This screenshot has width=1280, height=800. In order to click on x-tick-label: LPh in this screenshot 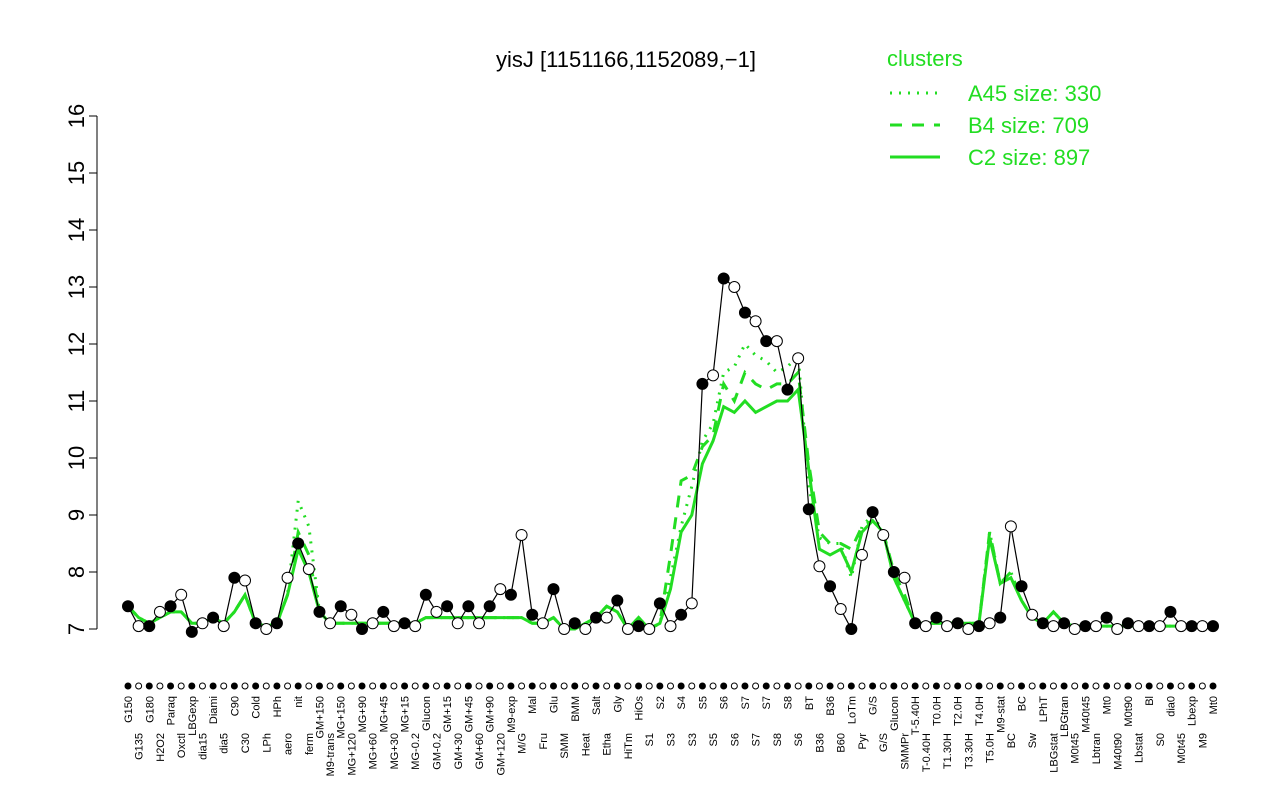, I will do `click(267, 743)`.